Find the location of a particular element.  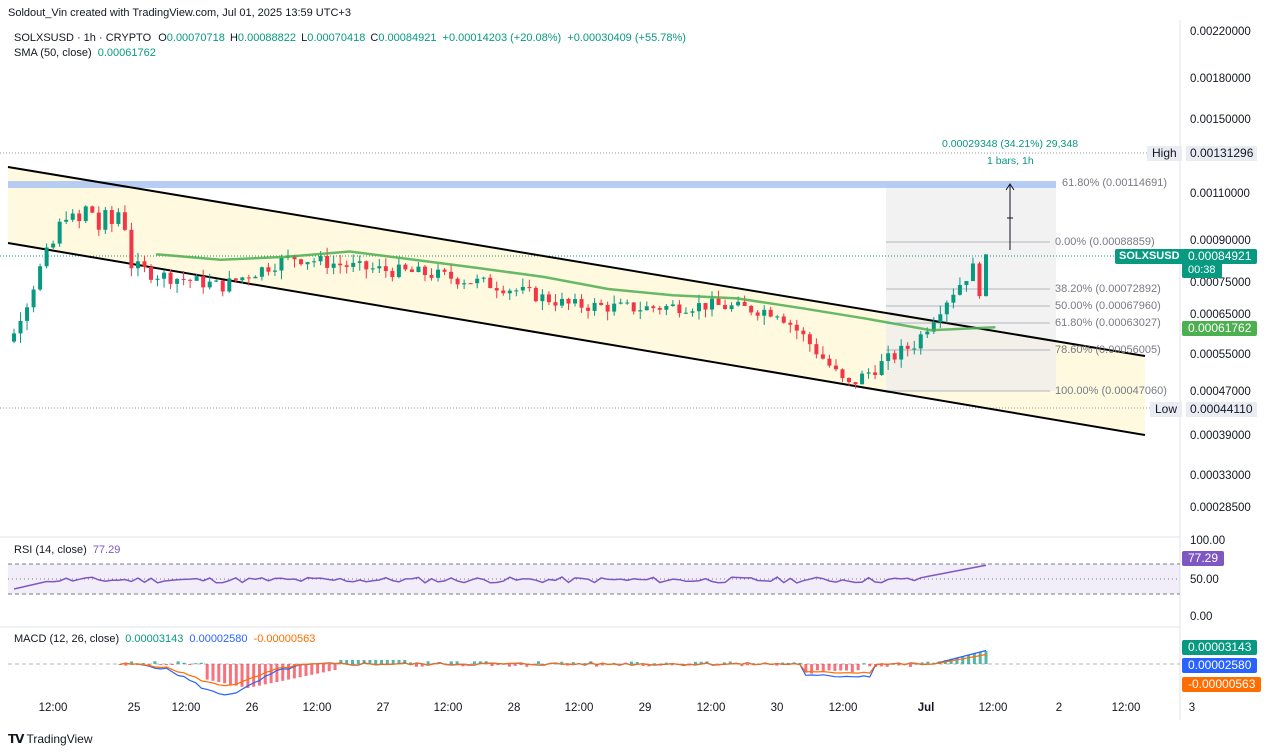

time-tick: 30 is located at coordinates (777, 708).